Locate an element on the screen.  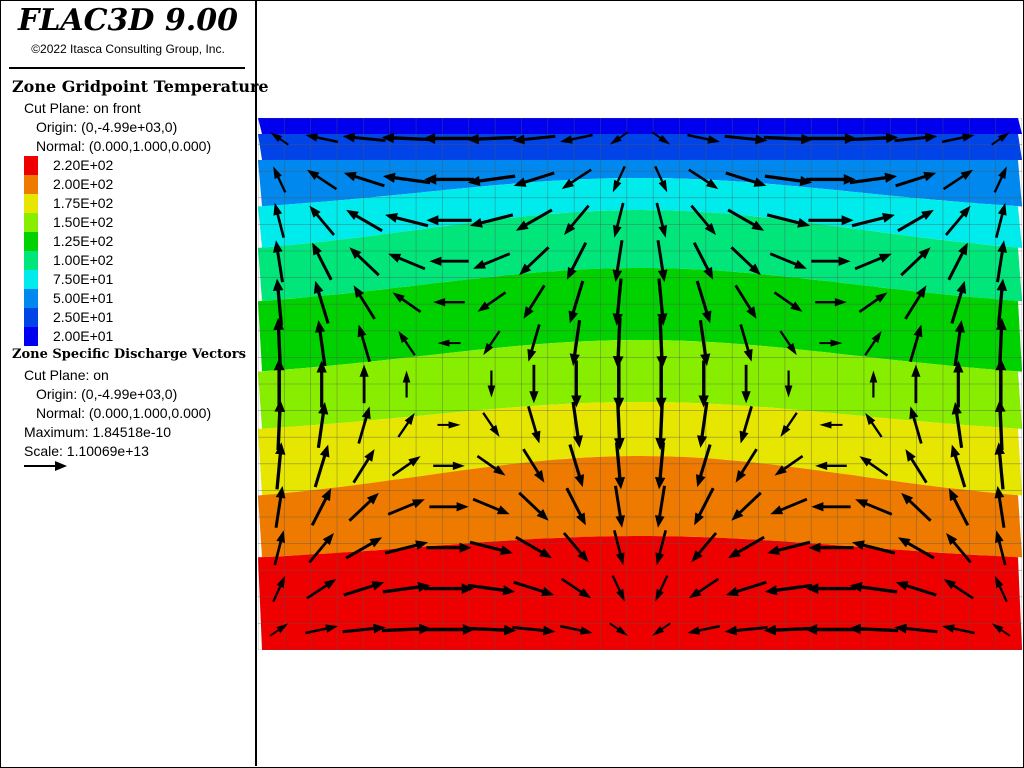
contour-band-label: 1.50E+02 is located at coordinates (83, 222).